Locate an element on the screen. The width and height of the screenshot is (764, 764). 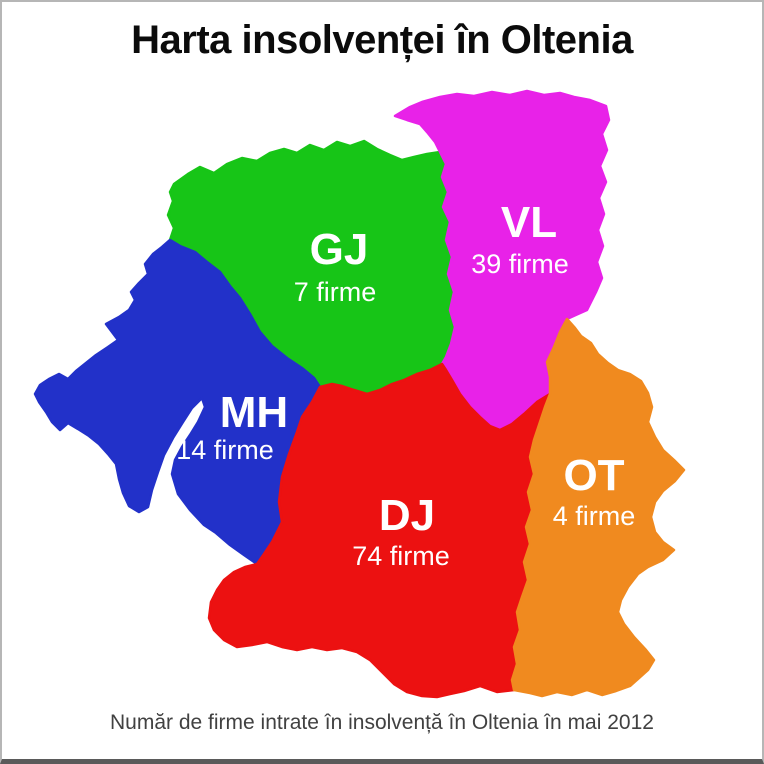
region-ot-firms: 4 firme is located at coordinates (594, 516).